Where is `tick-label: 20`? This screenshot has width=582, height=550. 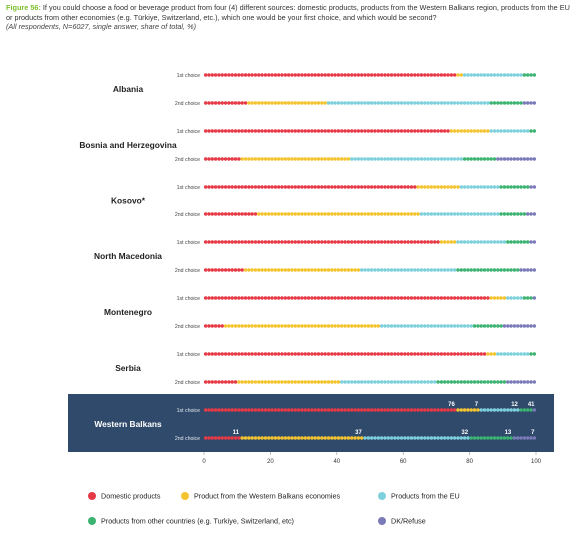 tick-label: 20 is located at coordinates (270, 462).